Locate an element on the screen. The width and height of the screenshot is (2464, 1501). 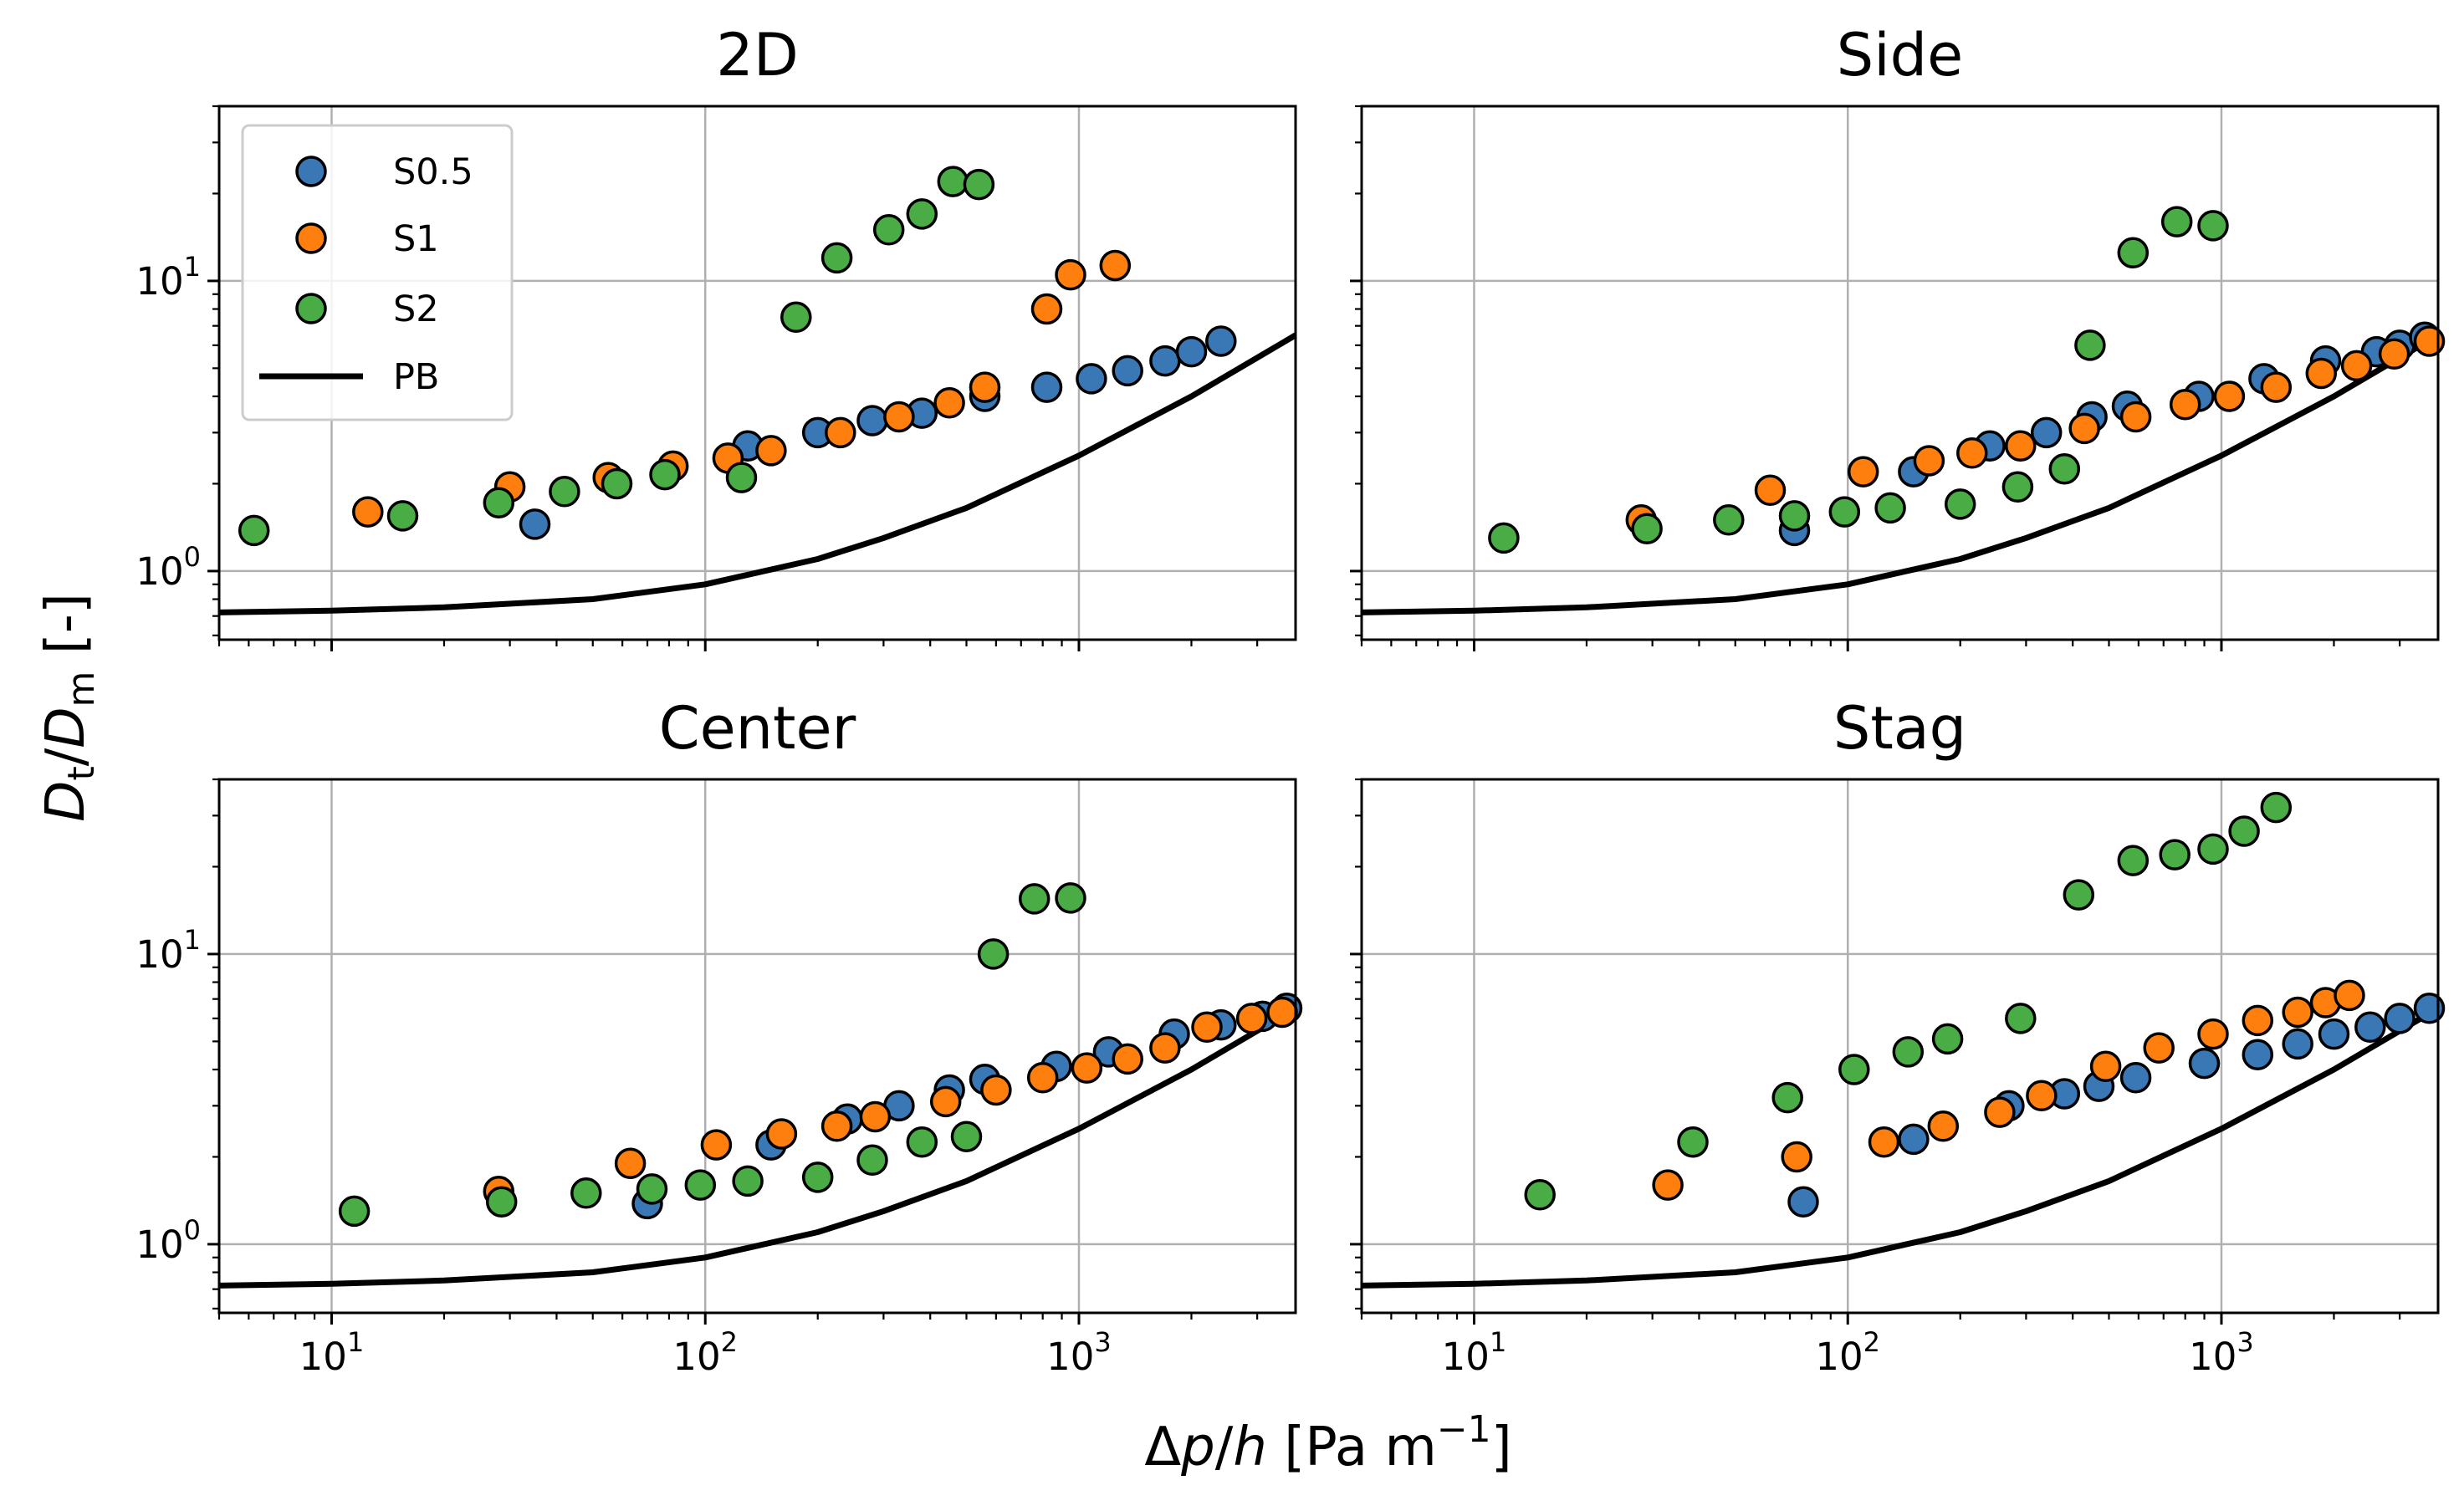
panel-title-side: Side is located at coordinates (1900, 55).